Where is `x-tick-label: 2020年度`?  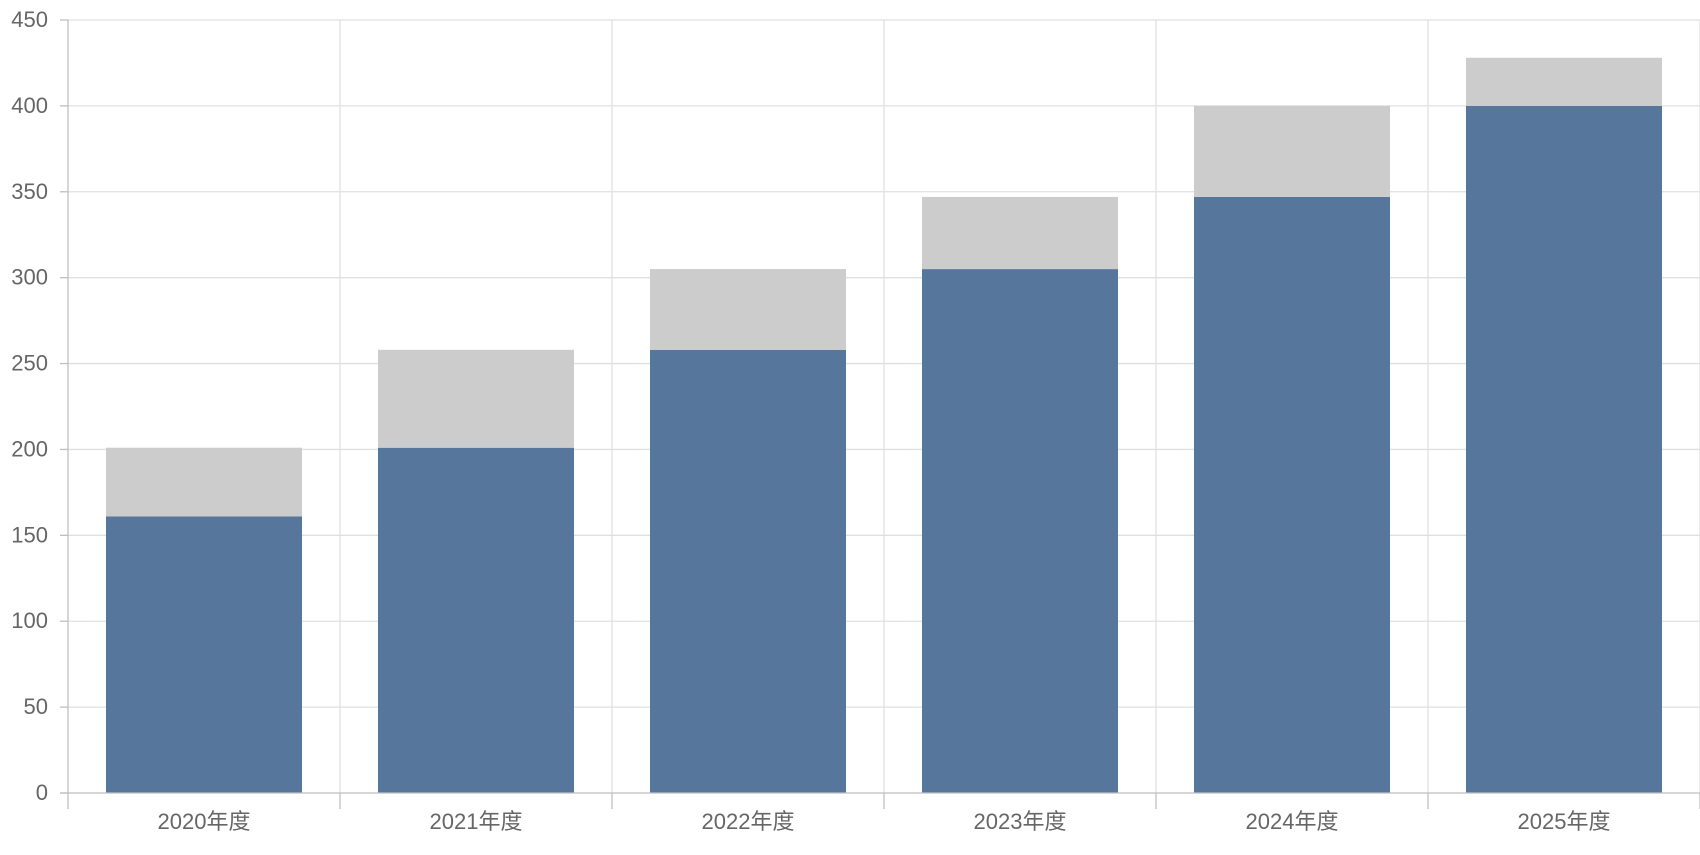 x-tick-label: 2020年度 is located at coordinates (204, 821).